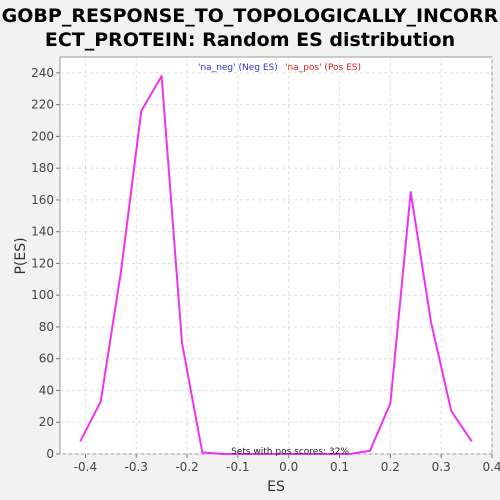  Describe the element at coordinates (250, 16) in the screenshot. I see `chart-title-line-1: GOBP_RESPONSE_TO_TOPOLOGICALLY_INCORR` at that location.